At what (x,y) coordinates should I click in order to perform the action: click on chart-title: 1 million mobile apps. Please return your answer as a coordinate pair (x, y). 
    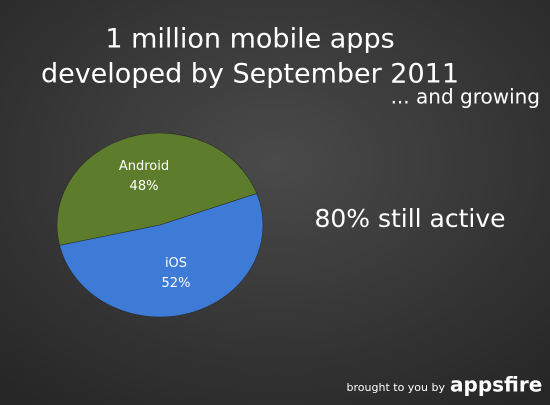
    Looking at the image, I should click on (249, 39).